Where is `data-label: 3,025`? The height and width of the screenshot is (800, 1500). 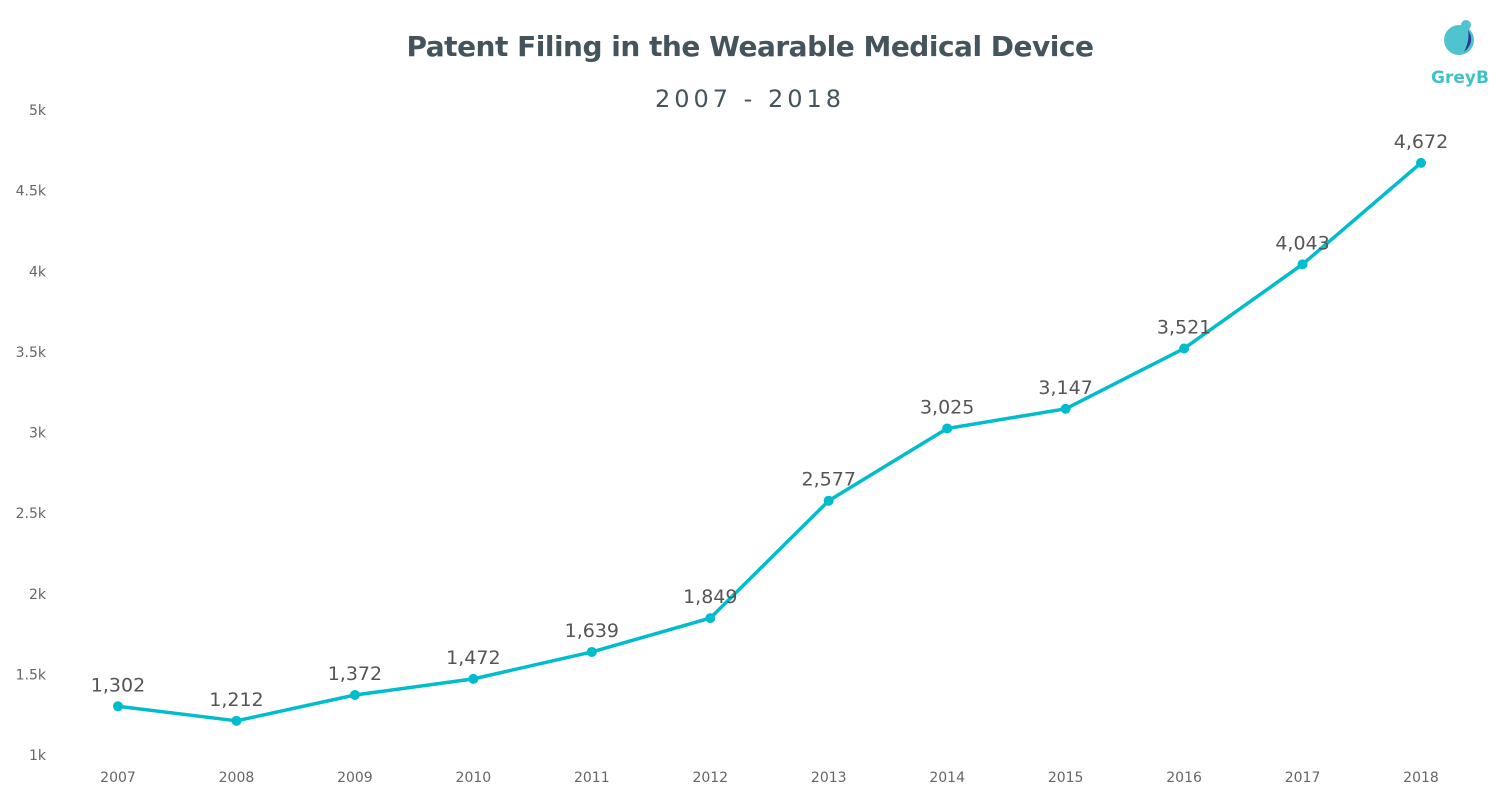
data-label: 3,025 is located at coordinates (947, 407).